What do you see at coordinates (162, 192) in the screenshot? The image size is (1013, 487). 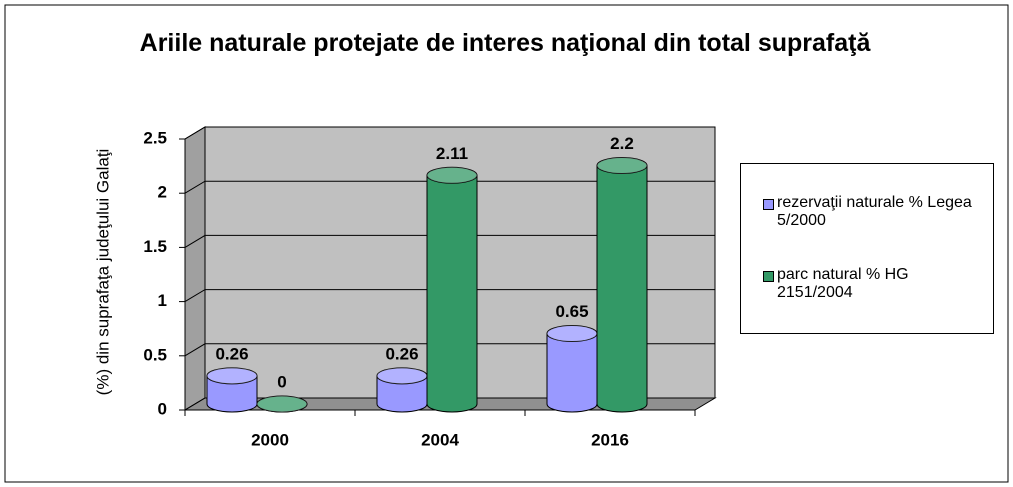 I see `y-tick-label: 2` at bounding box center [162, 192].